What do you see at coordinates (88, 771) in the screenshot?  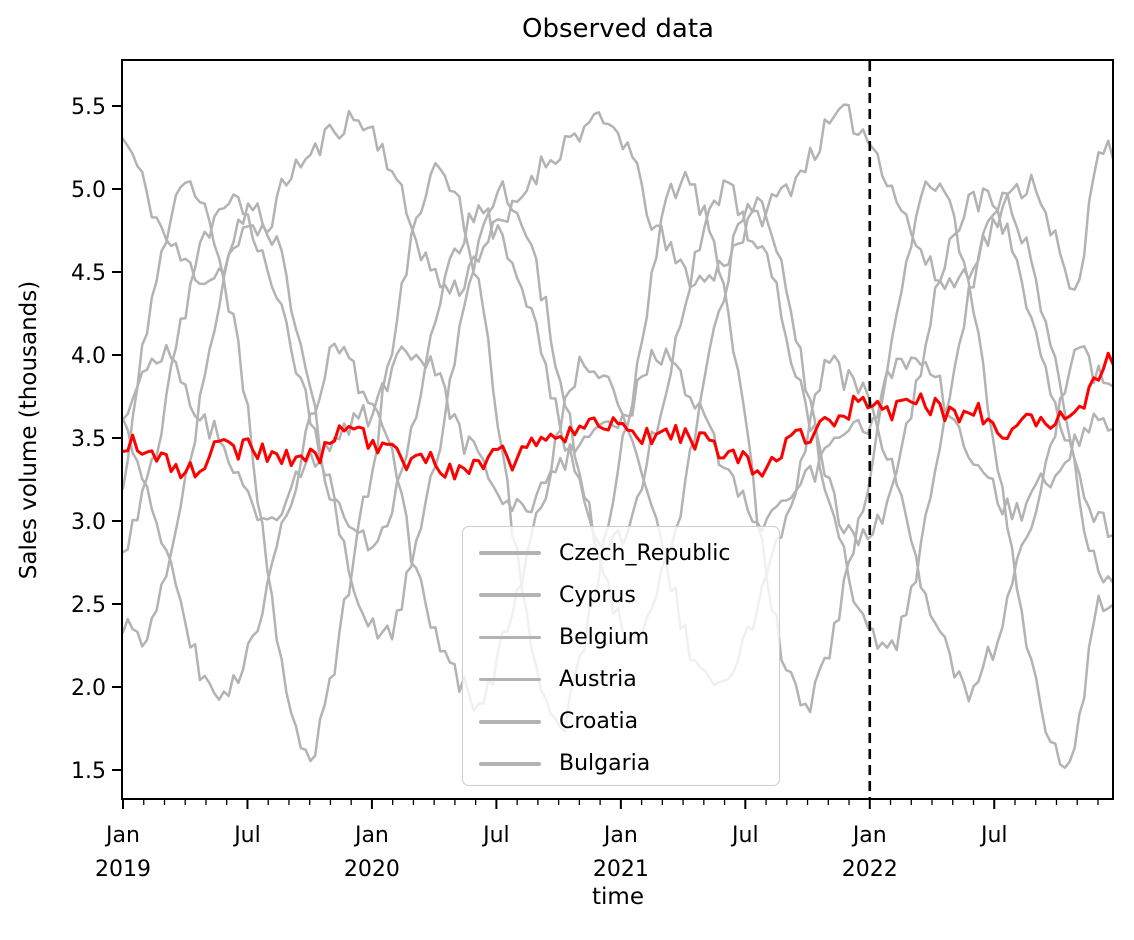 I see `y-tick-label: 1.5` at bounding box center [88, 771].